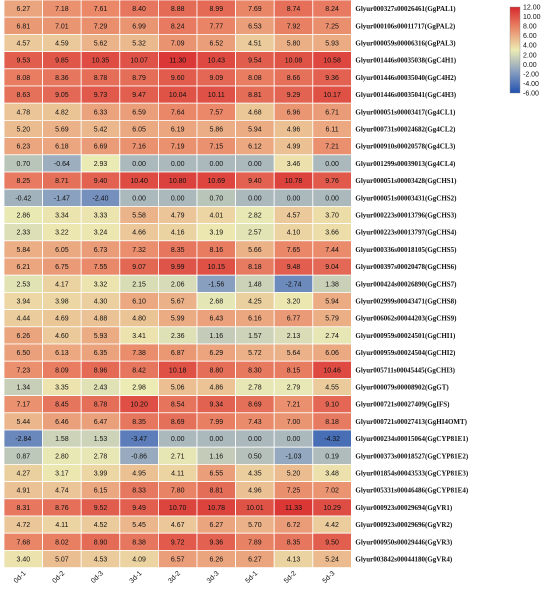 The image size is (550, 594). Describe the element at coordinates (255, 130) in the screenshot. I see `cell-value-label: 5.94` at that location.